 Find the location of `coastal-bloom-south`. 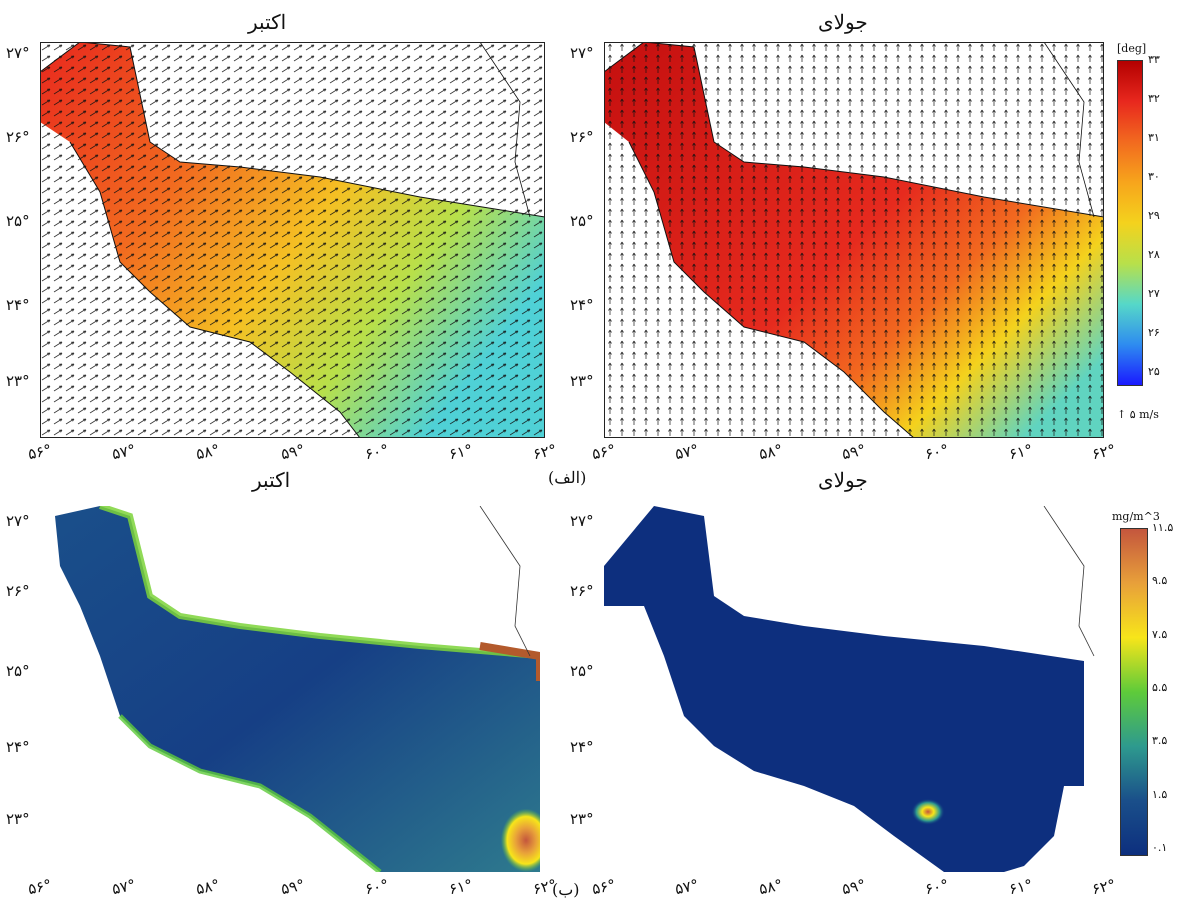

coastal-bloom-south is located at coordinates (250, 793).